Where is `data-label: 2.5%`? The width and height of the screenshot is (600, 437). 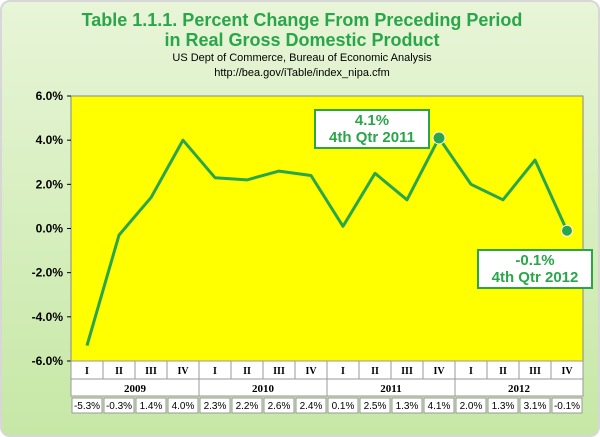 data-label: 2.5% is located at coordinates (375, 406).